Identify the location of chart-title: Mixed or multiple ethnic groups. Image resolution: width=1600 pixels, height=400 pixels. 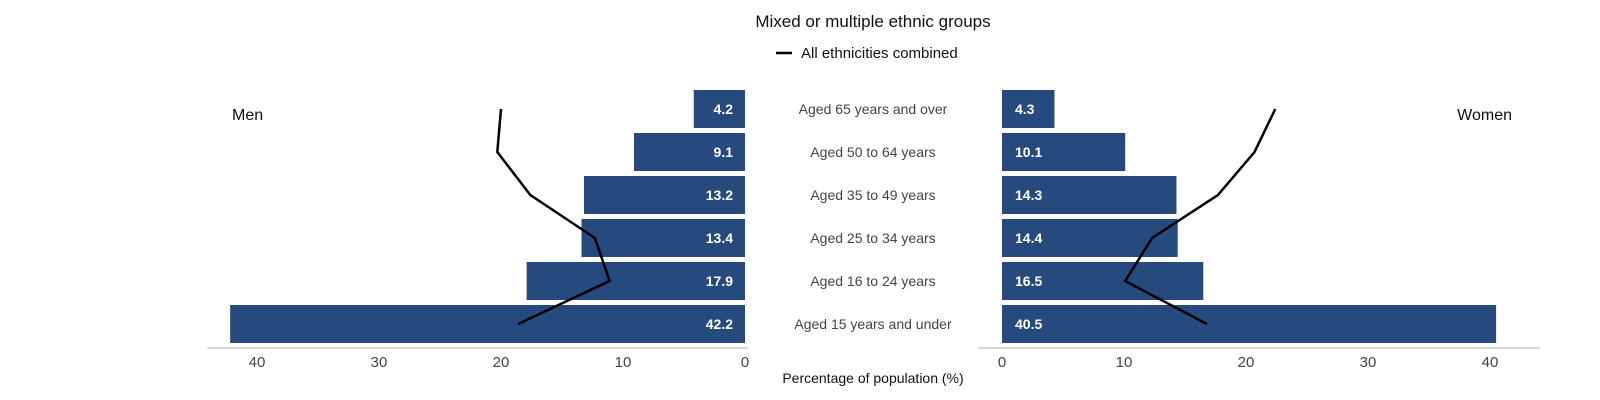
(872, 21).